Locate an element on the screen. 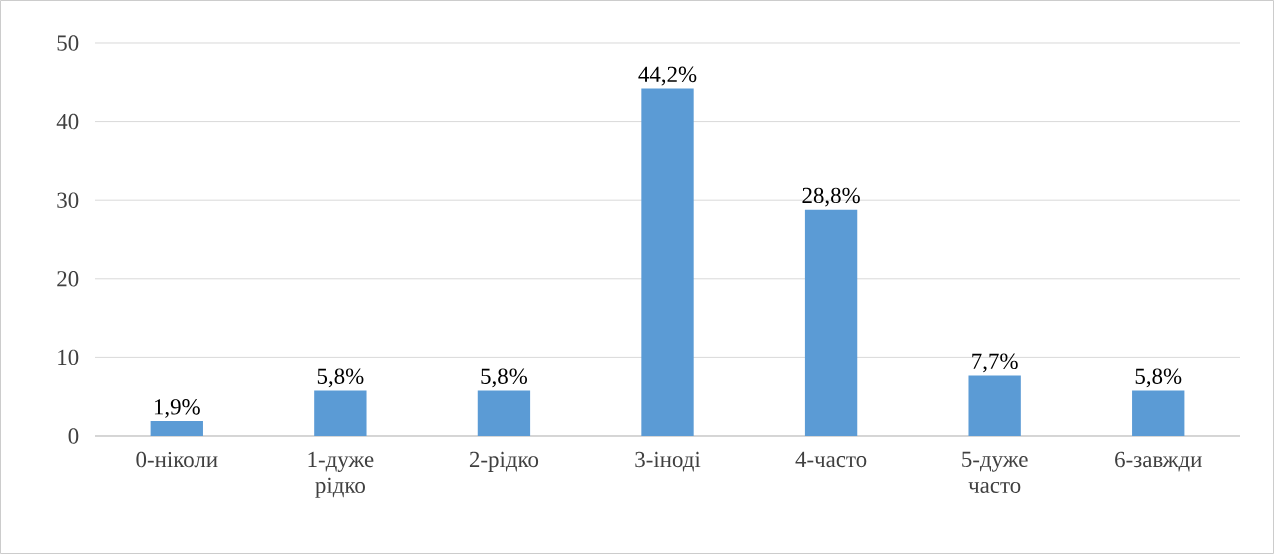  data-label: 28,8% is located at coordinates (831, 197).